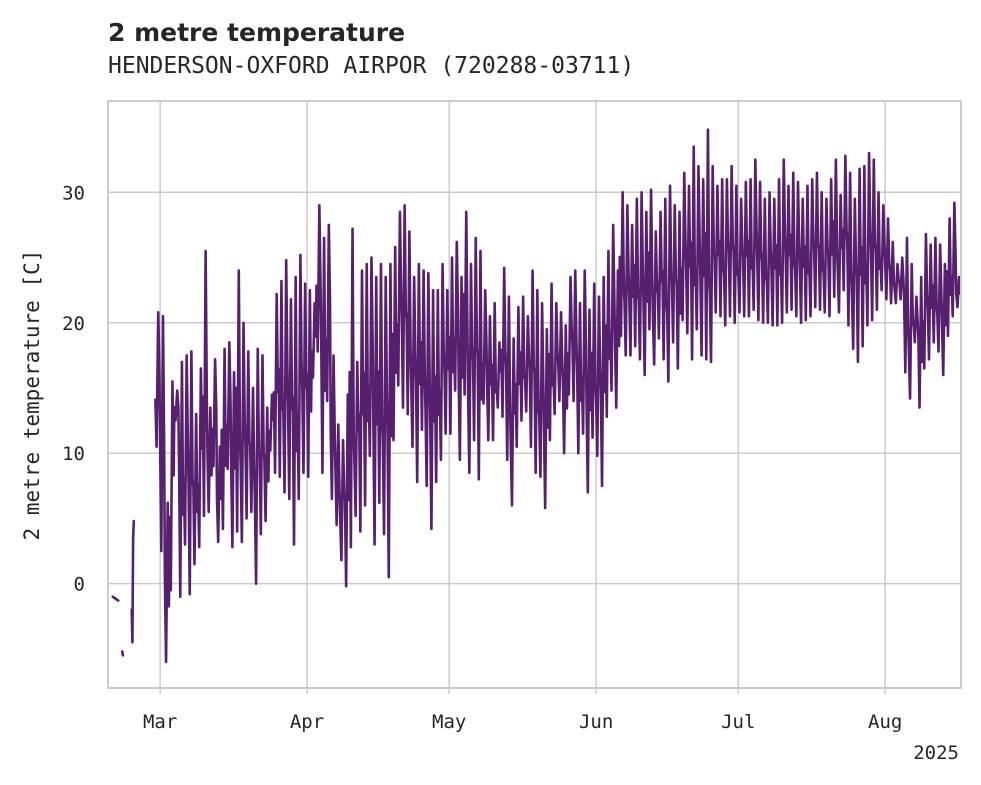 Image resolution: width=981 pixels, height=785 pixels. Describe the element at coordinates (738, 722) in the screenshot. I see `x-tick-label: Jul` at that location.